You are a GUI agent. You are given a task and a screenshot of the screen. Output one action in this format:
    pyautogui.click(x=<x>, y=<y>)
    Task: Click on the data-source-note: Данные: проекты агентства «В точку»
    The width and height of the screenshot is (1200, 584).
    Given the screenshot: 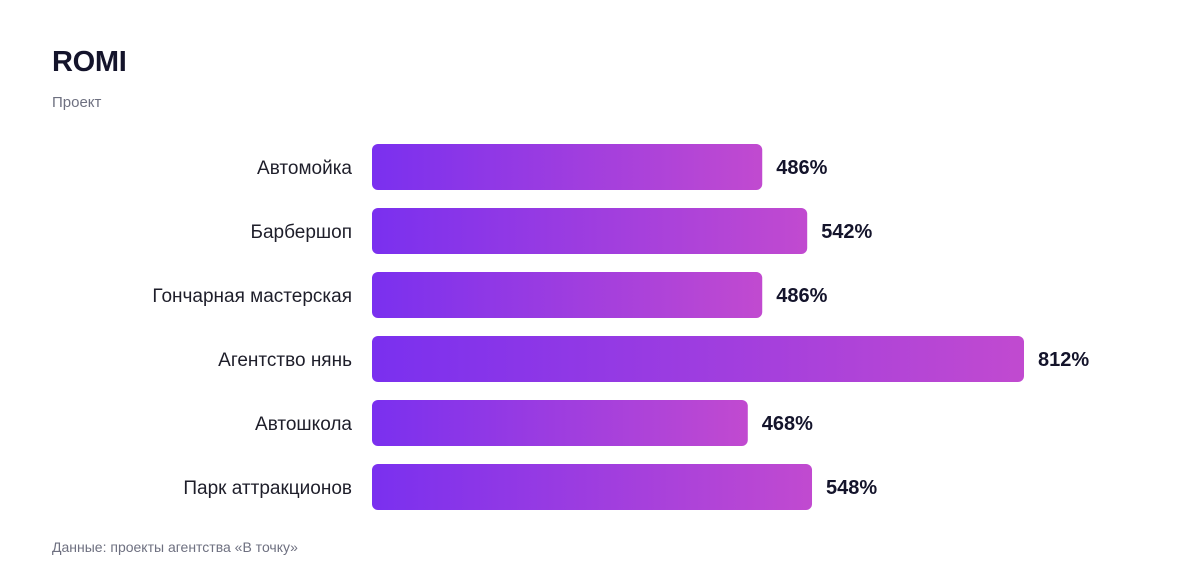 What is the action you would take?
    pyautogui.click(x=175, y=547)
    